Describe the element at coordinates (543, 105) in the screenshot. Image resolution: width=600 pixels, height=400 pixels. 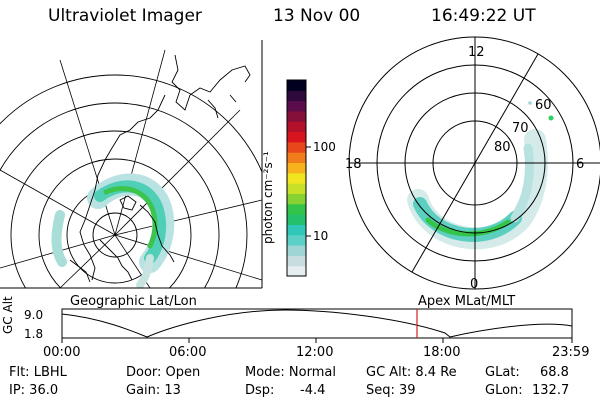
I see `mlat-label-60: 60` at that location.